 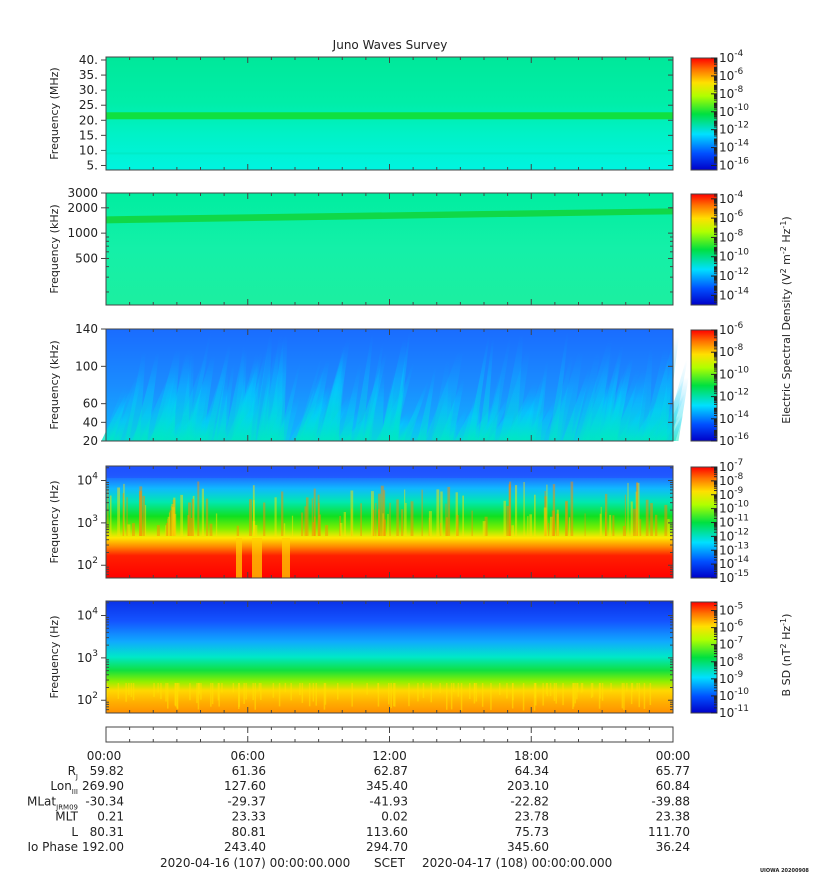 I want to click on y-tick-label-exponent: 3, so click(x=95, y=519).